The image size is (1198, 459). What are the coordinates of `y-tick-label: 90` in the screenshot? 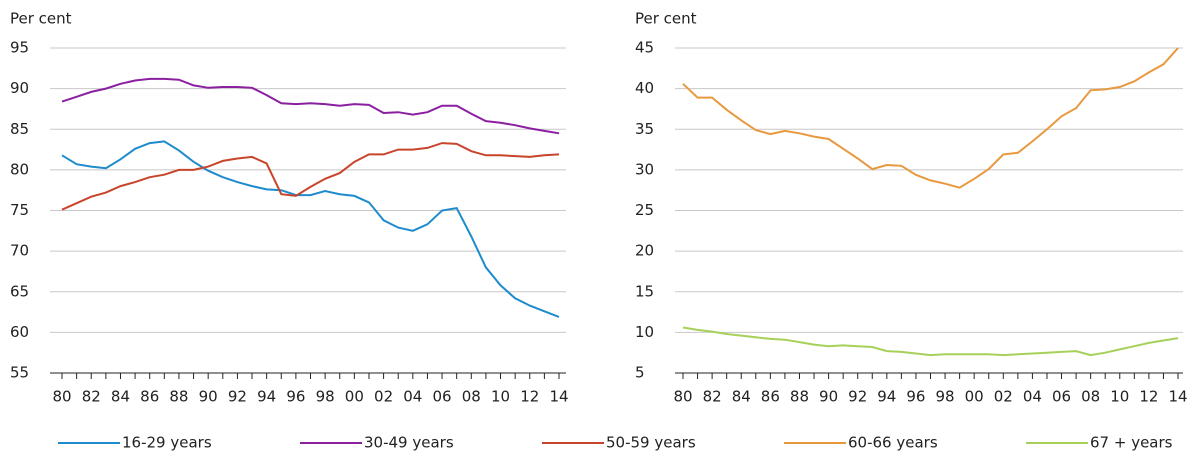 It's located at (19, 88).